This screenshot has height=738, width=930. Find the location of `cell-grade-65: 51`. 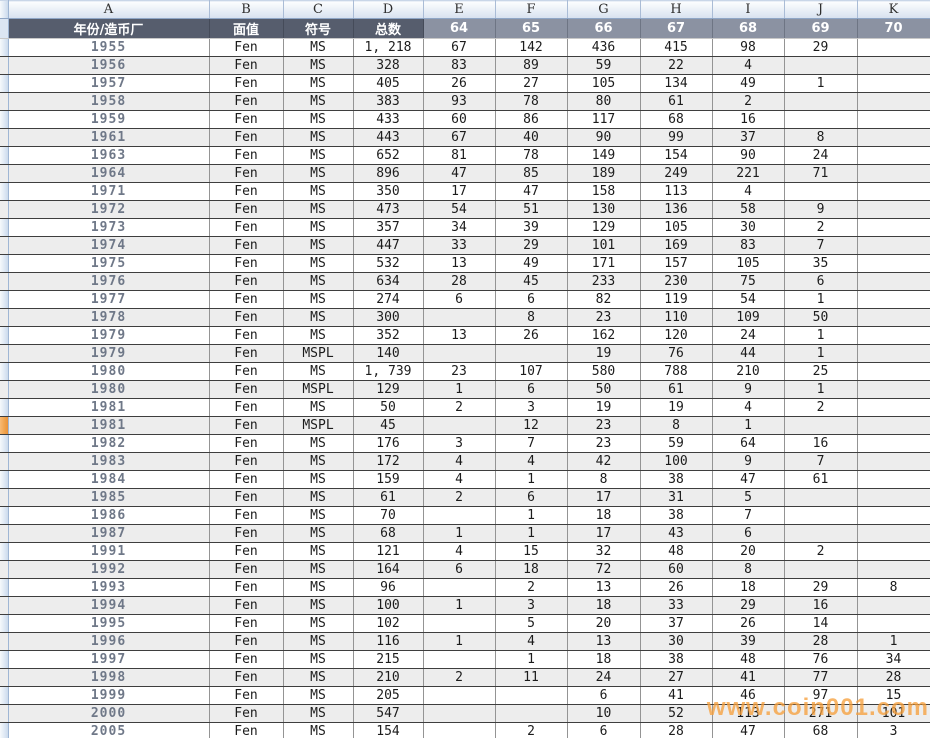

cell-grade-65: 51 is located at coordinates (531, 209).